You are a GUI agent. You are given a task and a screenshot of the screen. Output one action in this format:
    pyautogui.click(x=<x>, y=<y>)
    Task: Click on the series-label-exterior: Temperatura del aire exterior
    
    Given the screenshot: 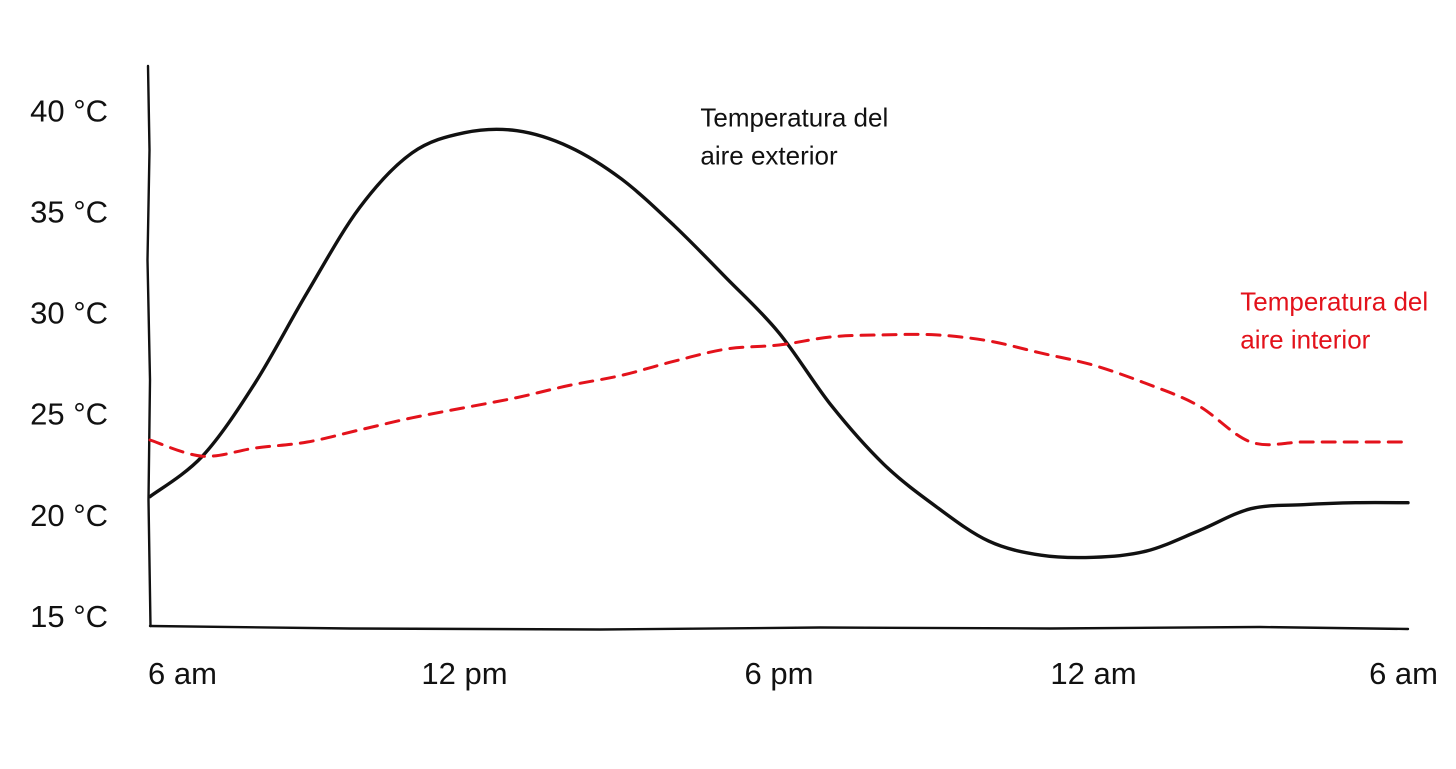 What is the action you would take?
    pyautogui.click(x=794, y=137)
    